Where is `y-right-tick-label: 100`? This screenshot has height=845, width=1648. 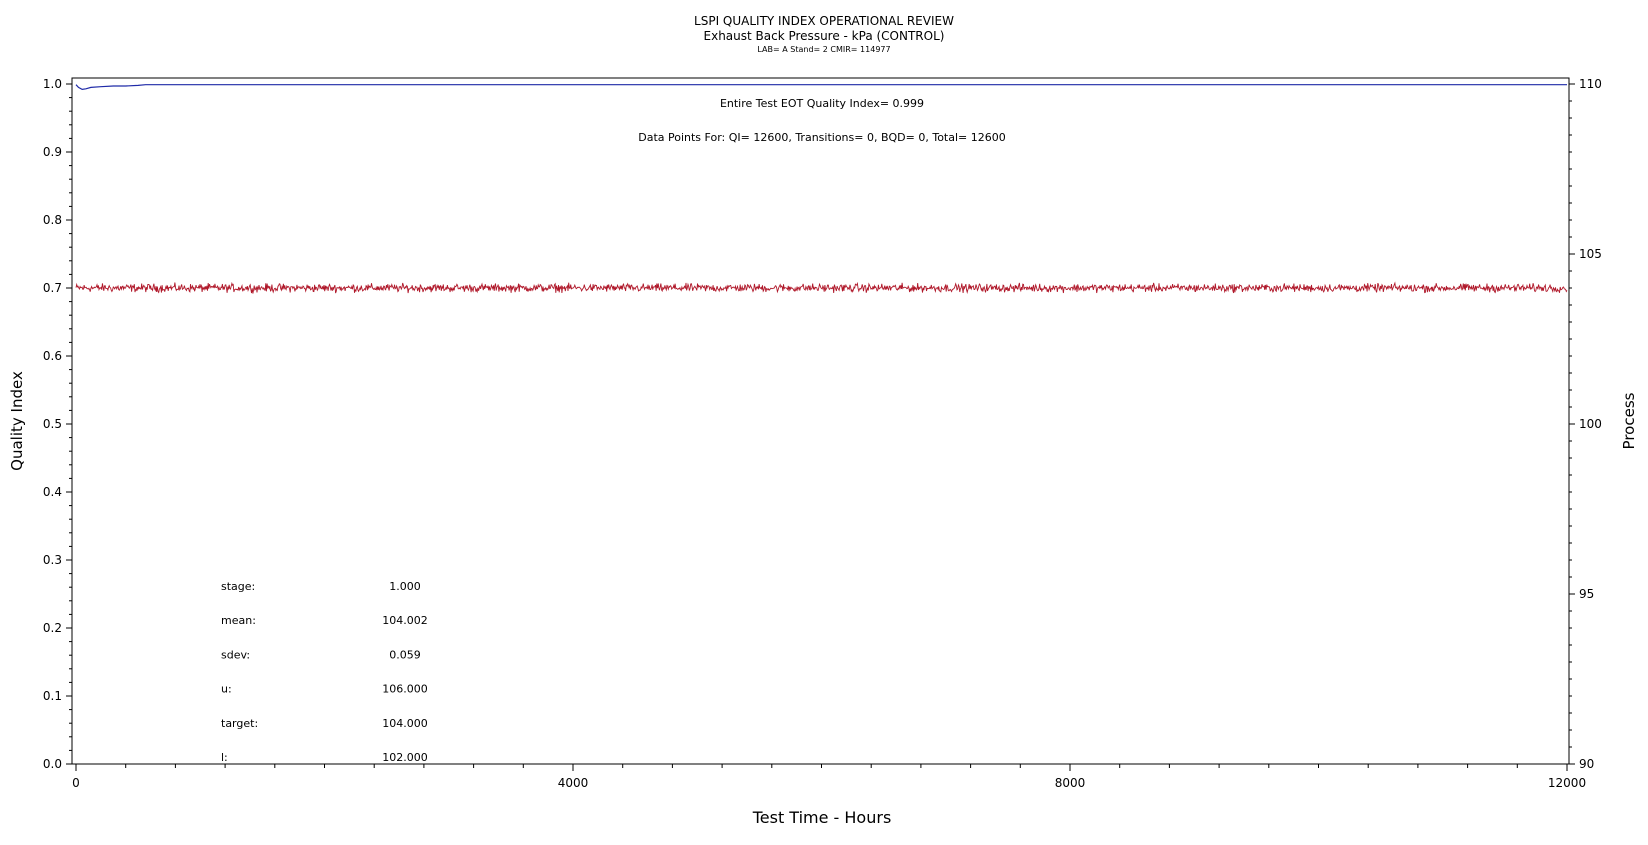
y-right-tick-label: 100 is located at coordinates (1590, 424).